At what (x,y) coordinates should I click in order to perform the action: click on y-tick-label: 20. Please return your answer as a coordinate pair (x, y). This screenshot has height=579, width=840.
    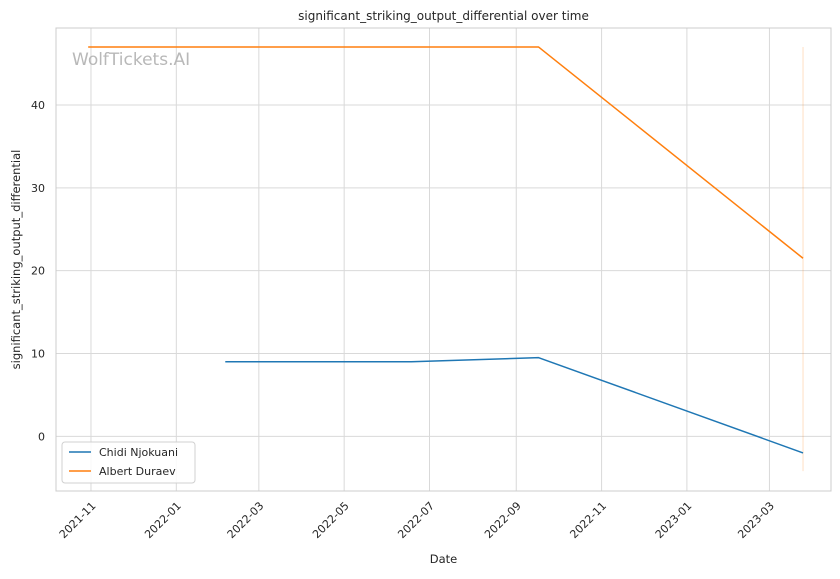
    Looking at the image, I should click on (38, 271).